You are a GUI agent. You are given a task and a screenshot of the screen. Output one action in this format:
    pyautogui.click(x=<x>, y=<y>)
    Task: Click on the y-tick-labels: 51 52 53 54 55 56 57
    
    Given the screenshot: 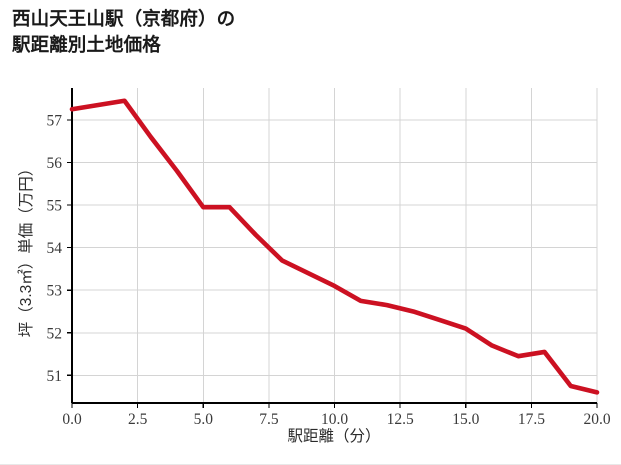 What is the action you would take?
    pyautogui.click(x=55, y=248)
    